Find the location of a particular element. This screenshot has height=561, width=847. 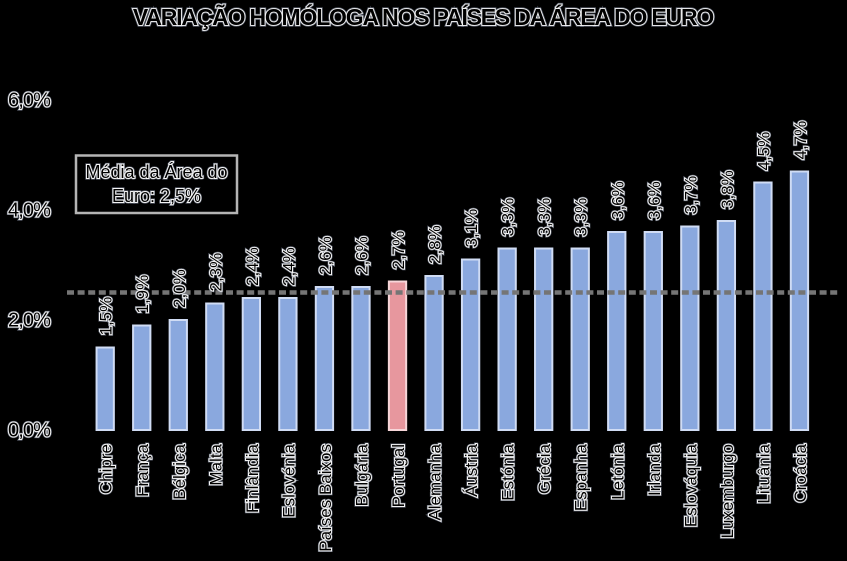

svg-text: 6,0% is located at coordinates (29, 101).